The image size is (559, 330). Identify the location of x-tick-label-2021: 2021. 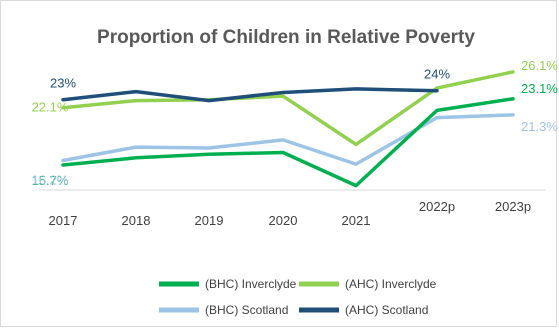
(356, 220).